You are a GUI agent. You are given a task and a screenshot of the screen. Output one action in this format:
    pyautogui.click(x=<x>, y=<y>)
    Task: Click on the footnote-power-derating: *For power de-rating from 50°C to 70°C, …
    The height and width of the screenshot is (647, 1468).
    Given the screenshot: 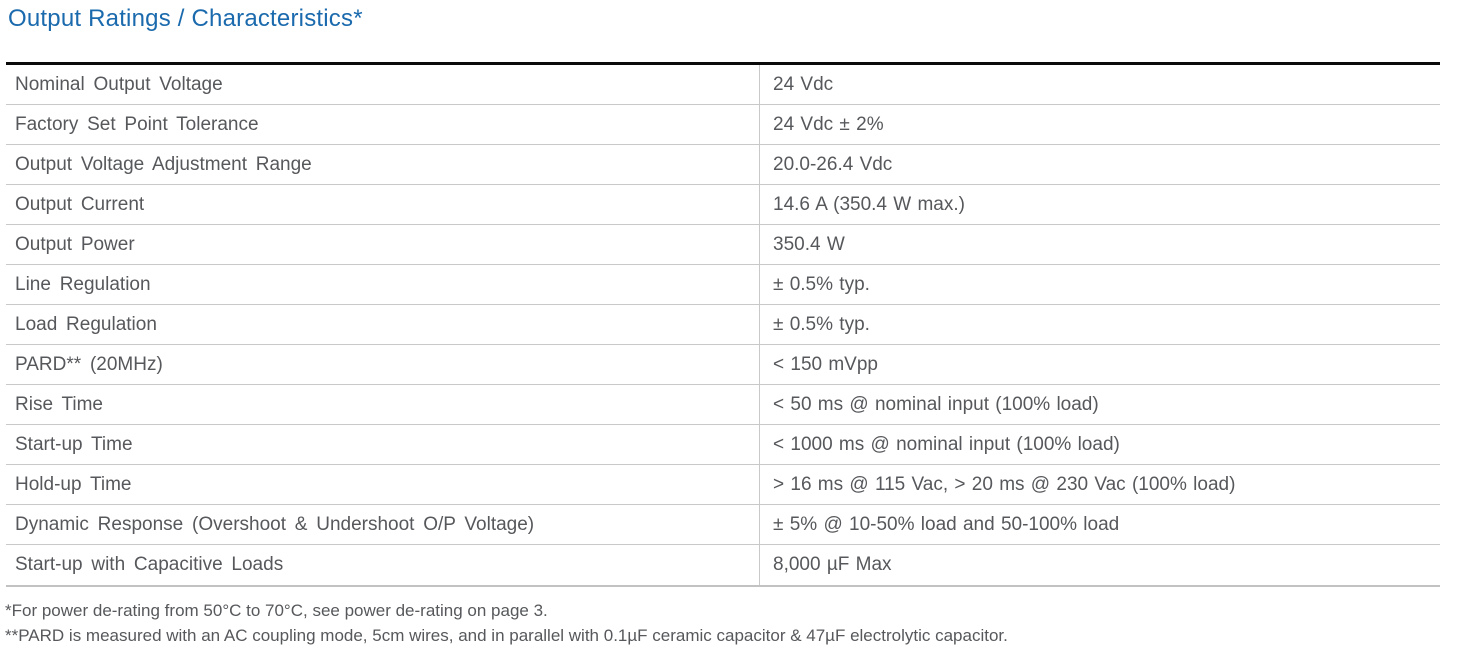 What is the action you would take?
    pyautogui.click(x=276, y=610)
    